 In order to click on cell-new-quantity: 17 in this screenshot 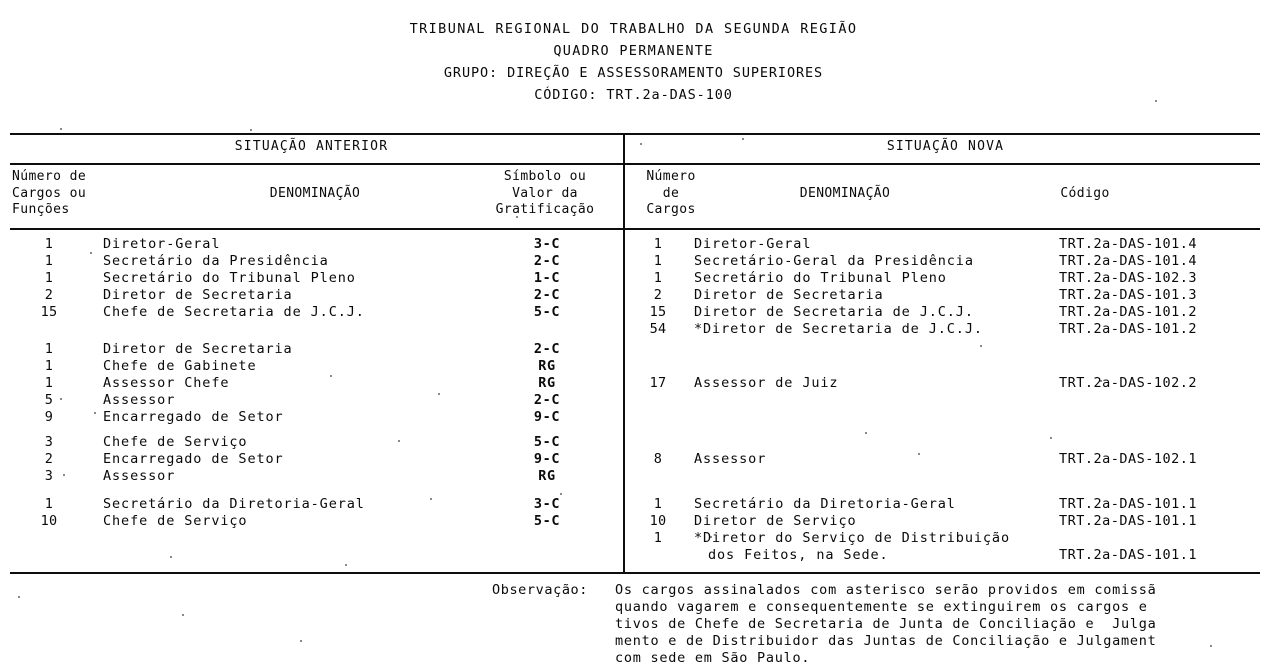, I will do `click(658, 383)`.